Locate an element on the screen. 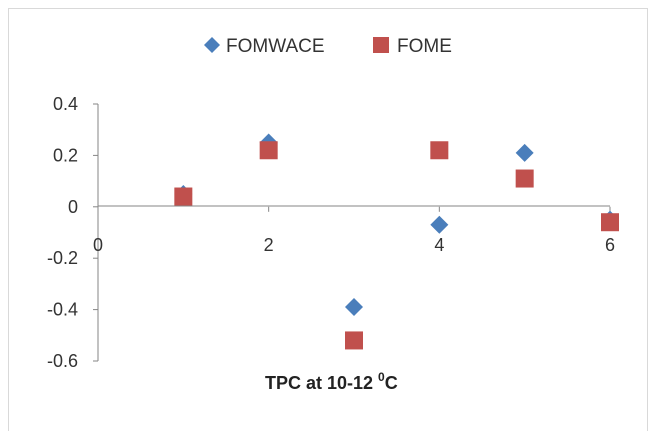 The image size is (649, 433). x-axis-title-main: TPC at 10-12 is located at coordinates (321, 383).